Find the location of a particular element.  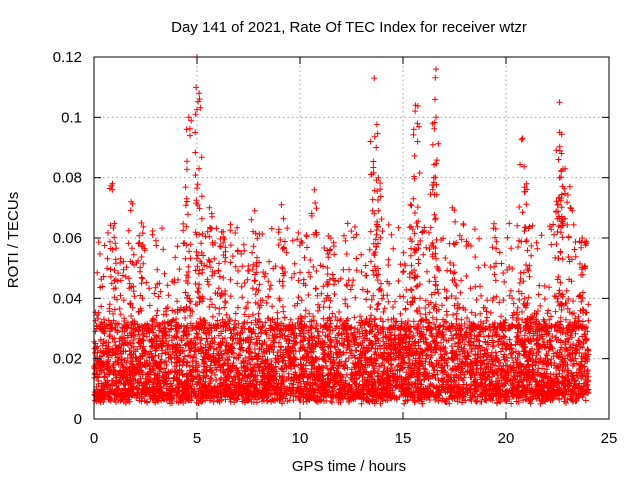

y-tick-label: 0.1 is located at coordinates (71, 117).